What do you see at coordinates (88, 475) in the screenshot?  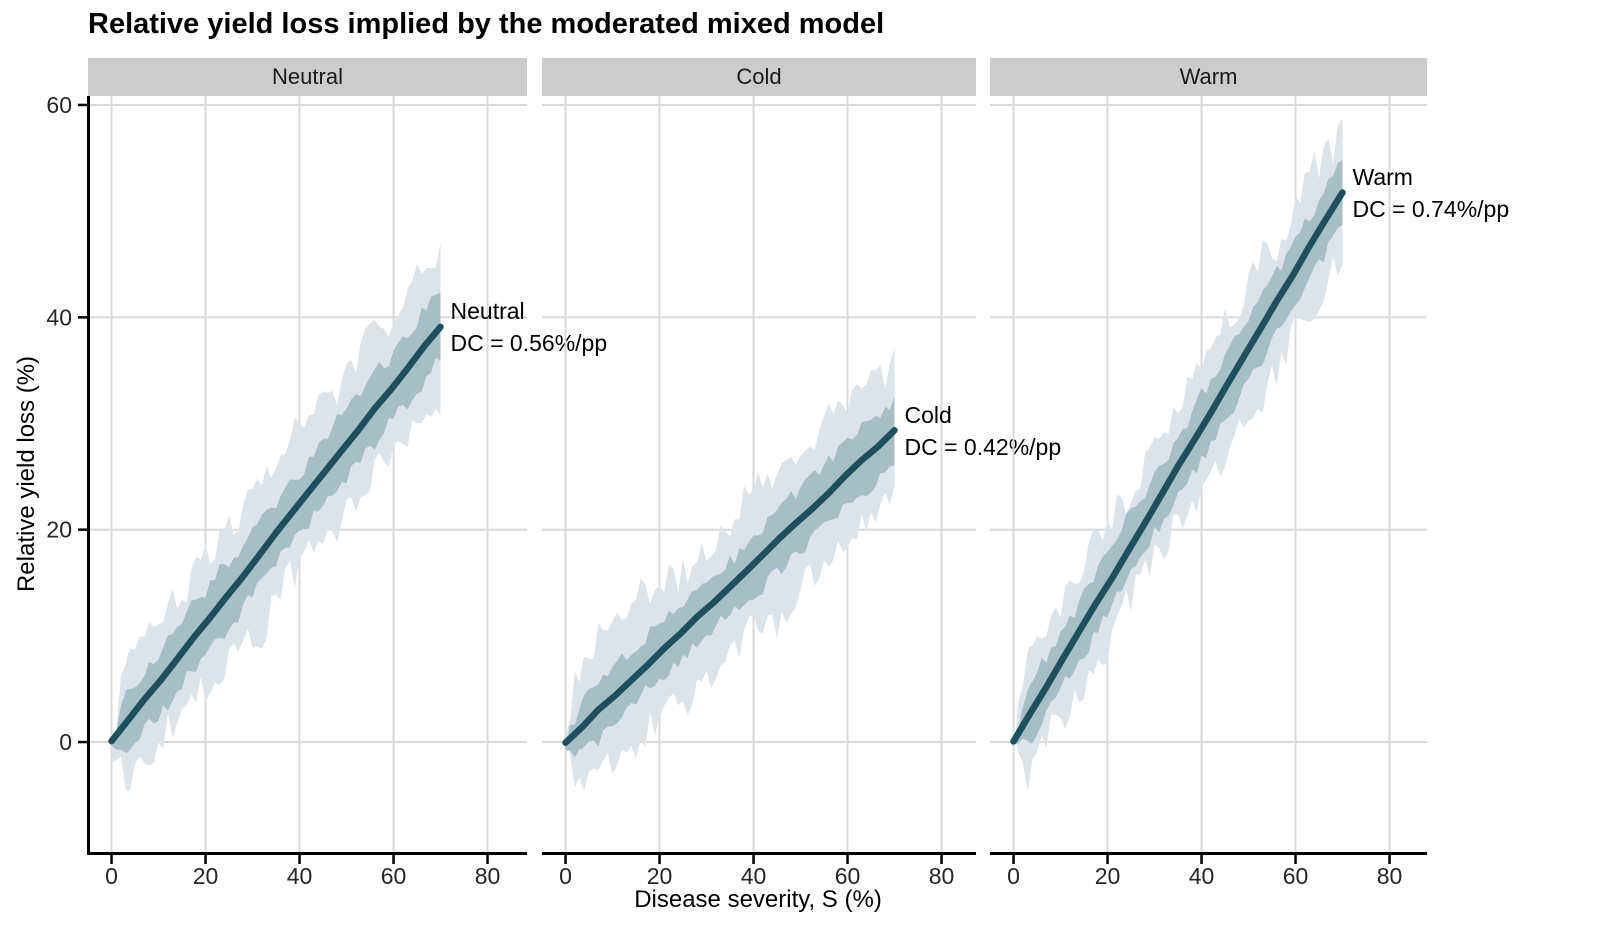 I see `y-axis-line` at bounding box center [88, 475].